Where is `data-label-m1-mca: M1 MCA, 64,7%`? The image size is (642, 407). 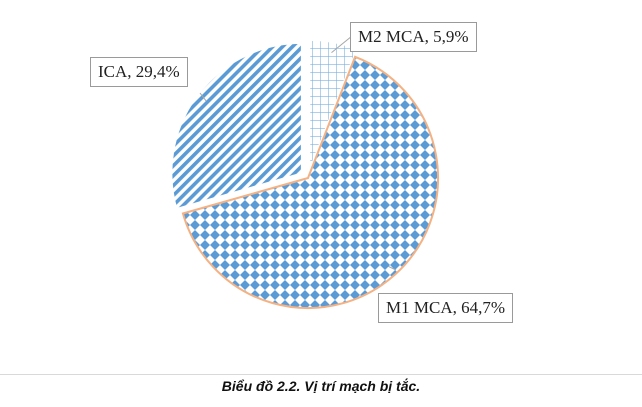
data-label-m1-mca: M1 MCA, 64,7% is located at coordinates (446, 308).